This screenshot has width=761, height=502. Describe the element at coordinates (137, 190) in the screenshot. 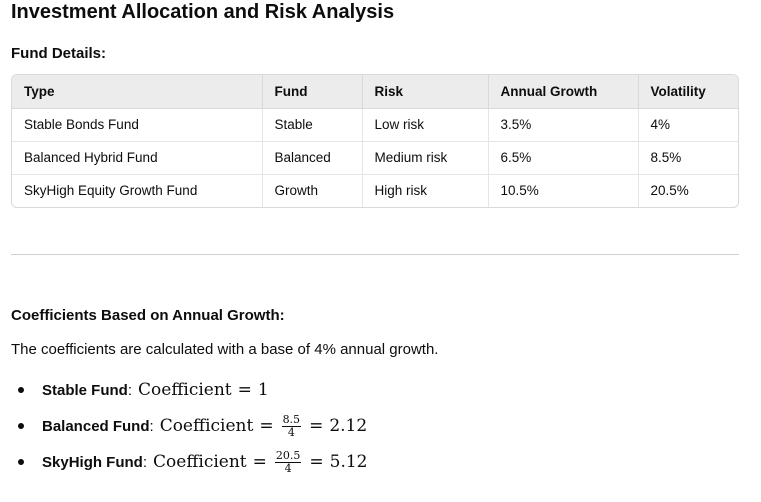

I see `cell-type: SkyHigh Equity Growth Fund` at that location.